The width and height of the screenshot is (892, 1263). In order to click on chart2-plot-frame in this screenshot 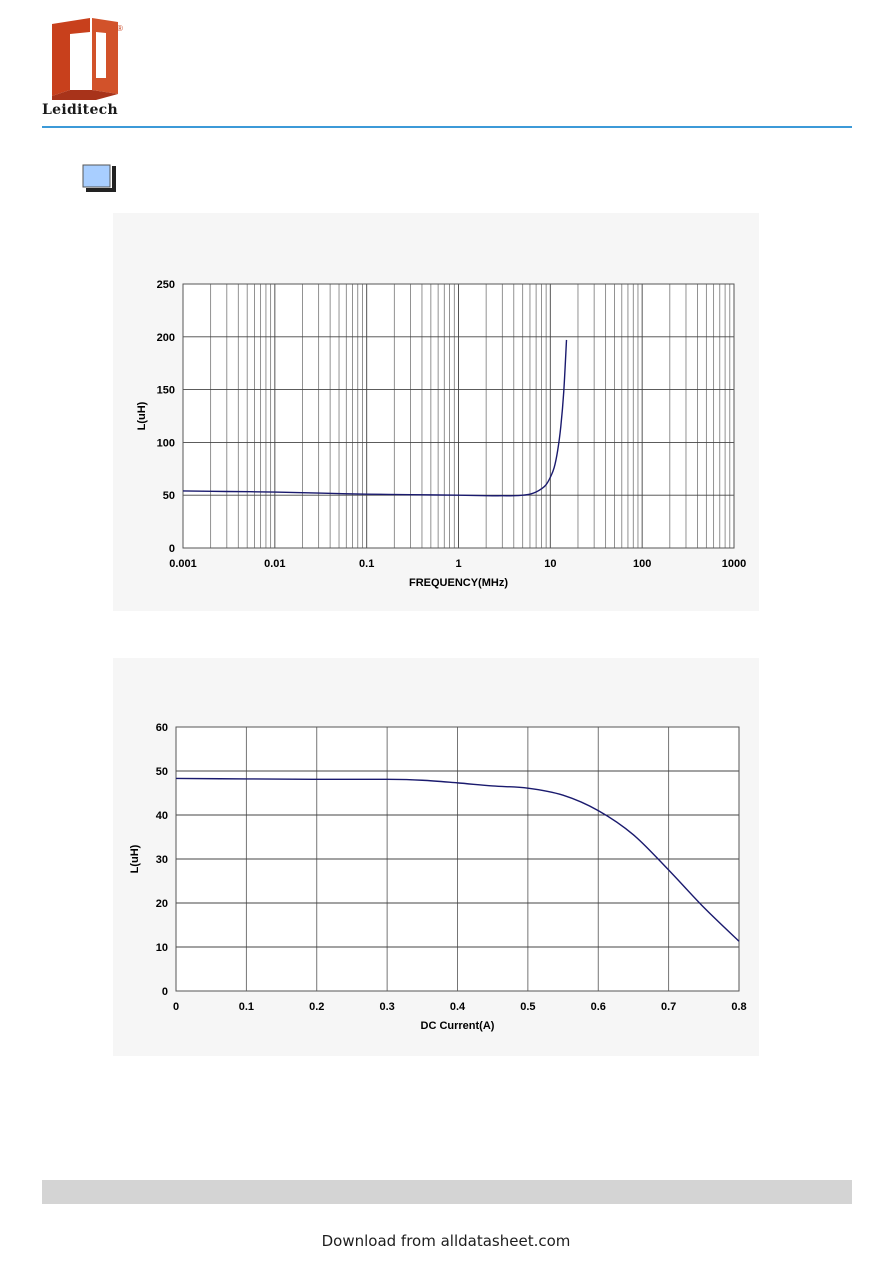, I will do `click(457, 859)`.